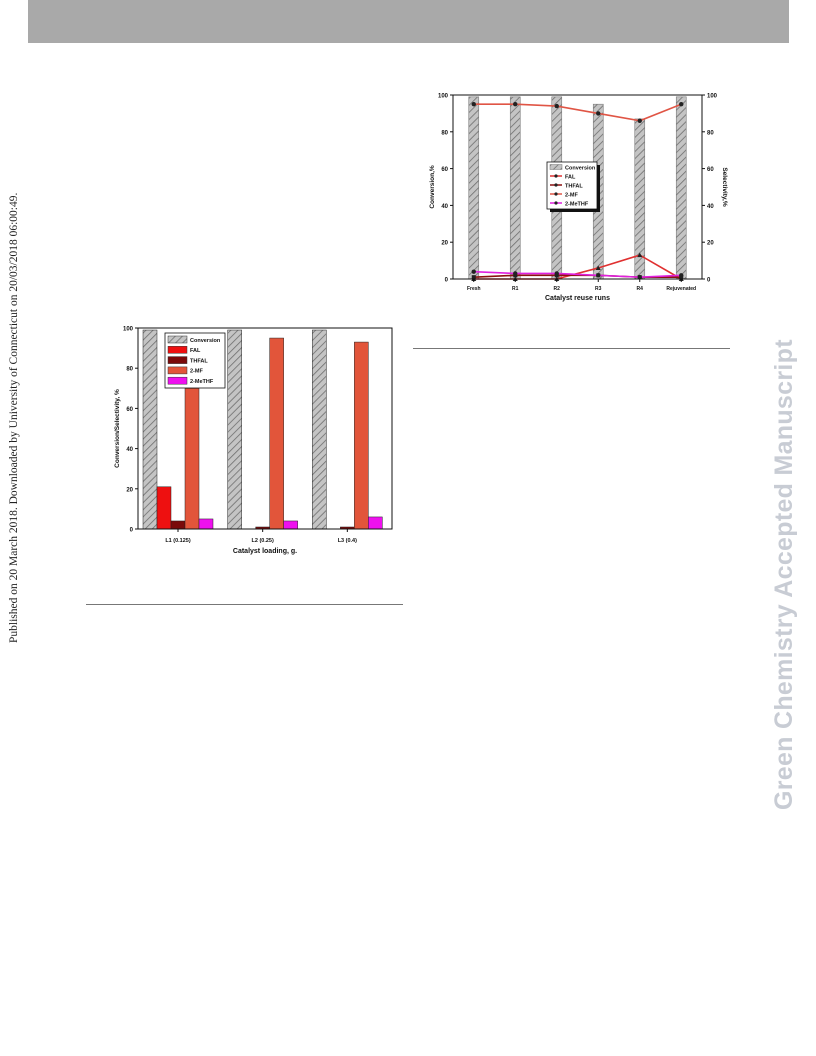  What do you see at coordinates (347, 541) in the screenshot?
I see `x-tick-label: L3 (0.4)` at bounding box center [347, 541].